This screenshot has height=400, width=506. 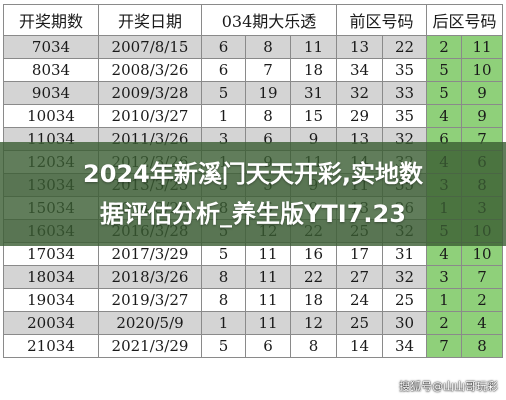 I want to click on watermark-credit: 搜狐号@山山哥玩彩, so click(x=448, y=386).